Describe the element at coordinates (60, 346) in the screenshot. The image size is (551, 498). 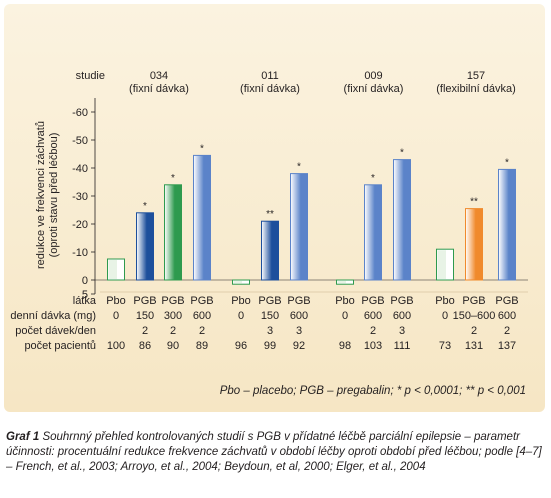
I see `row-label-pocet-pacientu: počet pacientů` at that location.